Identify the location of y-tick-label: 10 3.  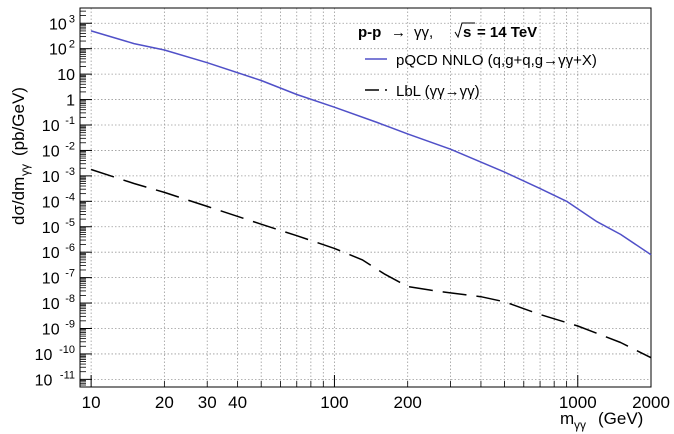
(62, 23).